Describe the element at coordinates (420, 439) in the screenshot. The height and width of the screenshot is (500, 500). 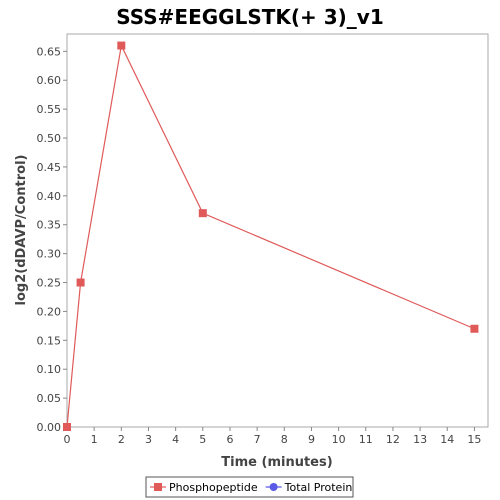
I see `x-tick-label: 13` at that location.